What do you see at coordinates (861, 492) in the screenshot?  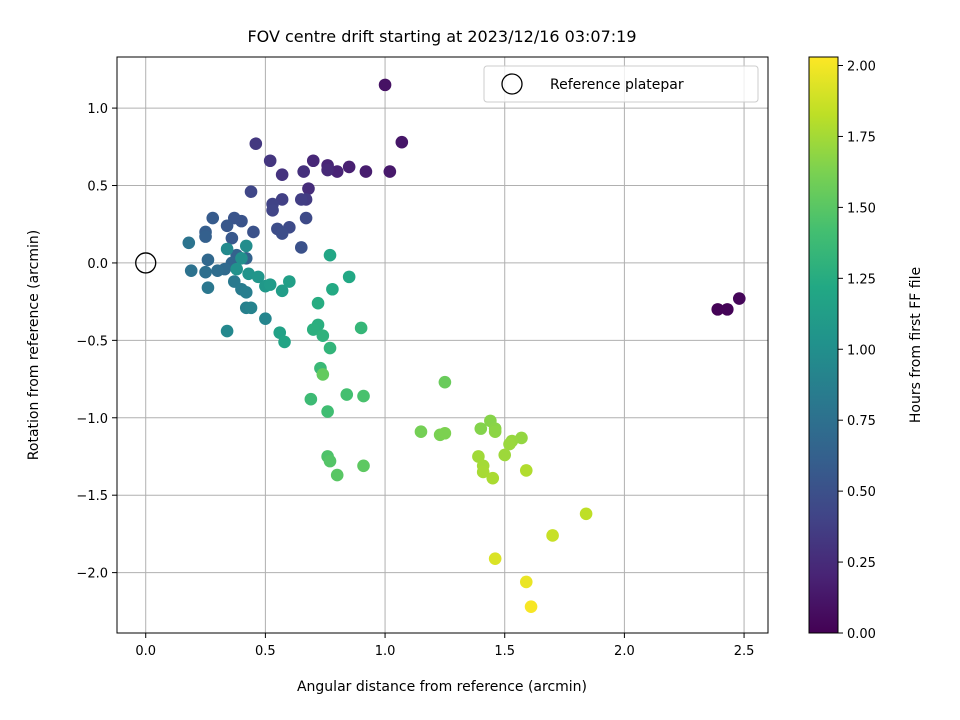 I see `colorbar-tick-label: 0.50` at bounding box center [861, 492].